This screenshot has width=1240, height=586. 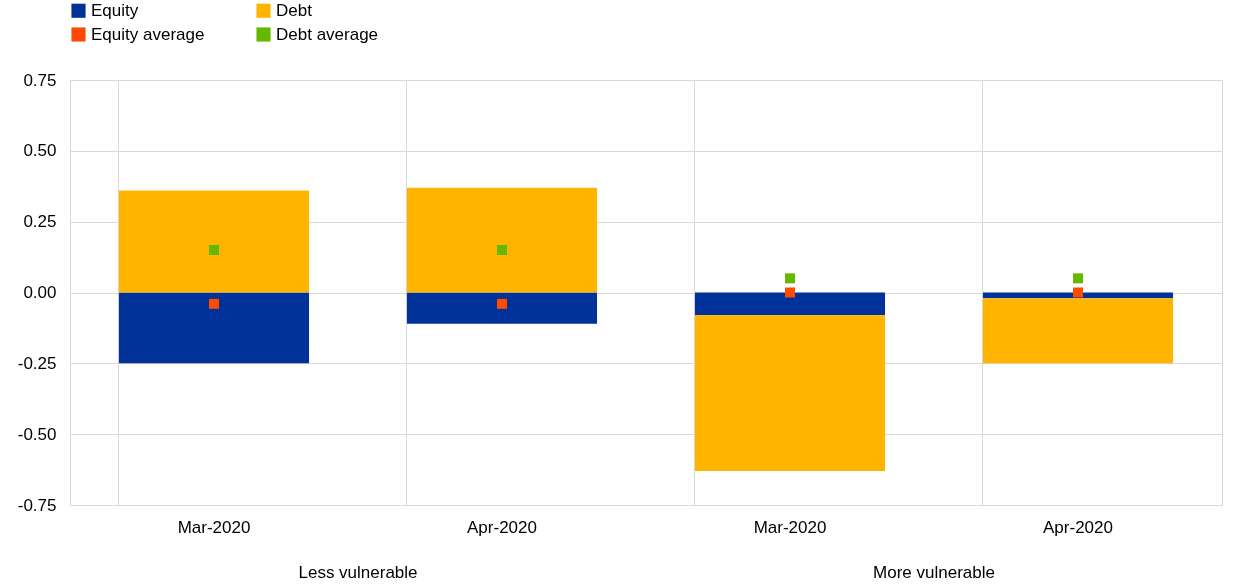 What do you see at coordinates (37, 363) in the screenshot?
I see `y-tick-label: -0.25` at bounding box center [37, 363].